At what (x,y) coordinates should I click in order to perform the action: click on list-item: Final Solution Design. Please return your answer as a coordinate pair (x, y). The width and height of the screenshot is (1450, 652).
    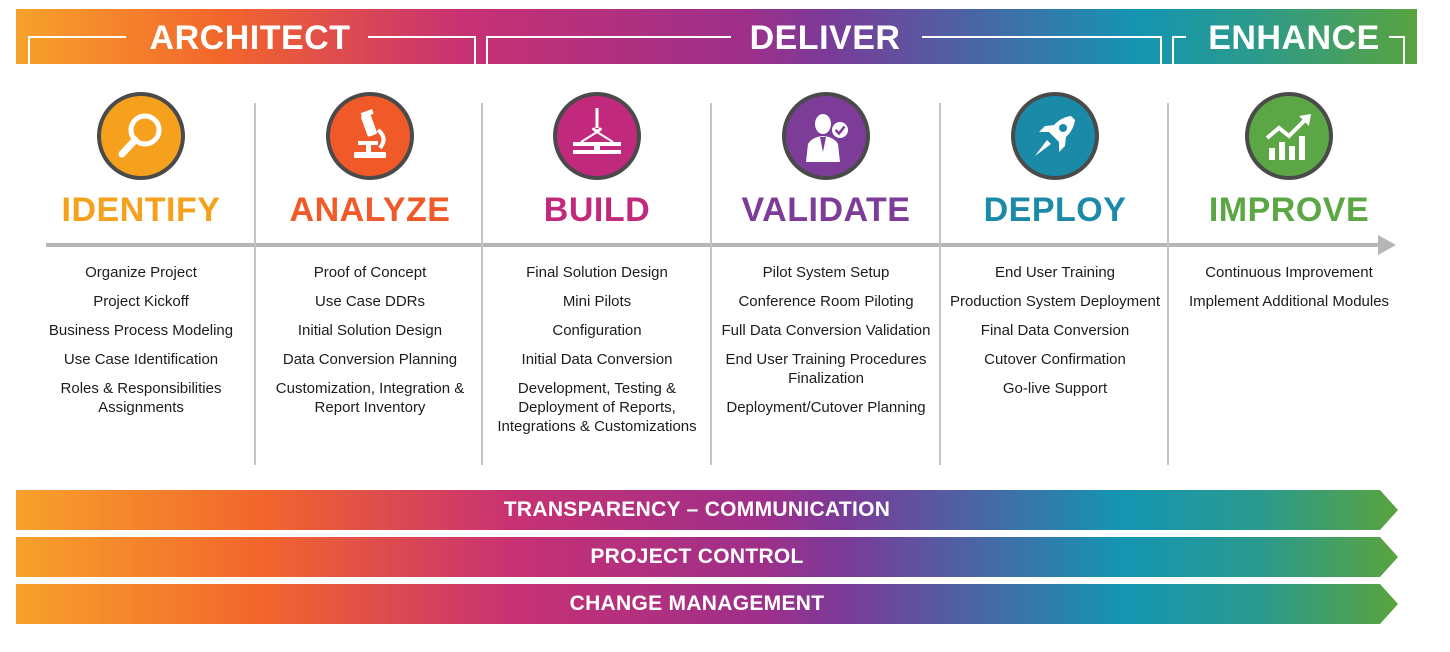
    Looking at the image, I should click on (597, 272).